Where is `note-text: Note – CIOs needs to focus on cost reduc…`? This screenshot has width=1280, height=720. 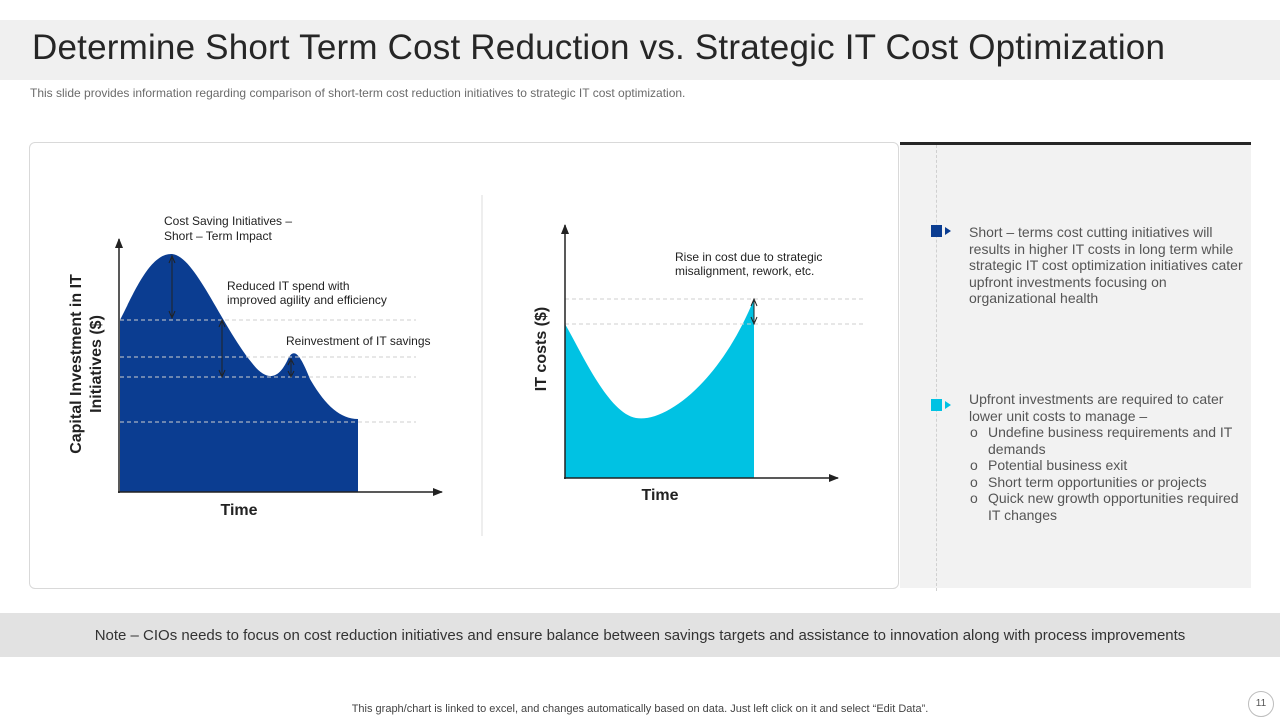
note-text: Note – CIOs needs to focus on cost reduc… is located at coordinates (640, 635).